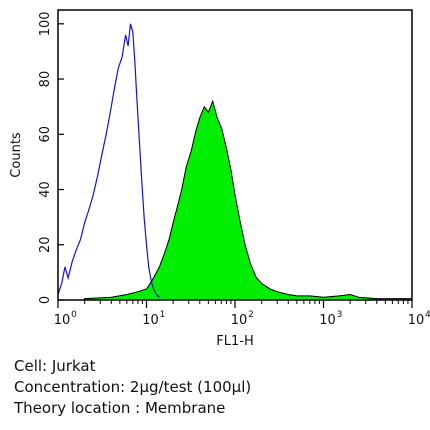 This screenshot has width=430, height=430. I want to click on x-tick-exponent: 1, so click(163, 315).